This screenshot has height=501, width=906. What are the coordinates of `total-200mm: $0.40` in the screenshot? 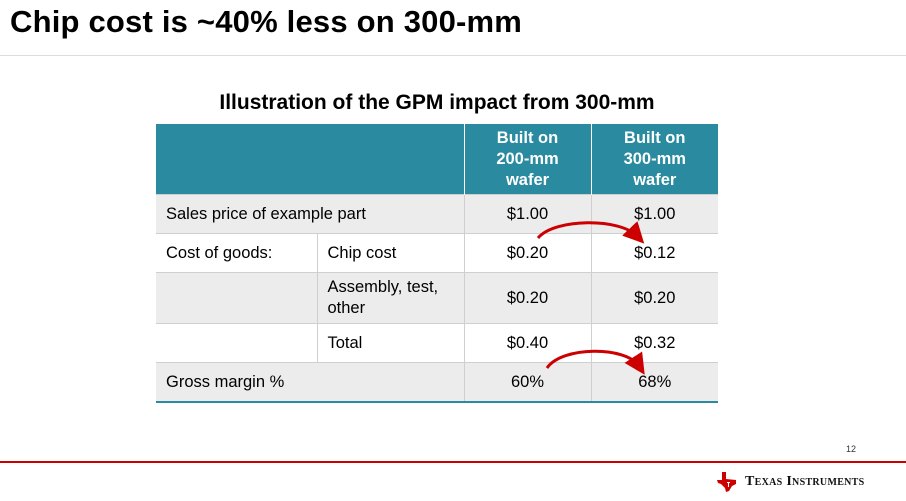 It's located at (527, 343).